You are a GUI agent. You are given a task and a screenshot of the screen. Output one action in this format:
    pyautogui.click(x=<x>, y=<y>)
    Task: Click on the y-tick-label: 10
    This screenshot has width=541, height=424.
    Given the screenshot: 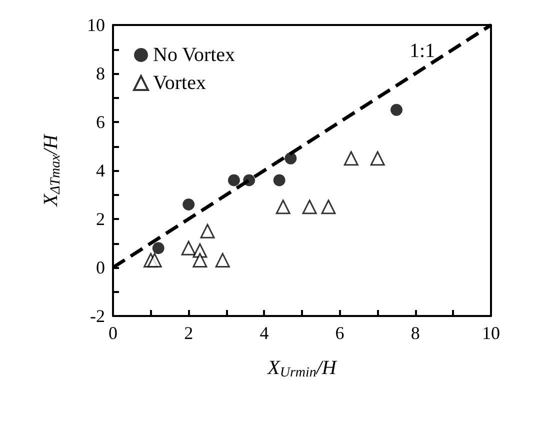 What is the action you would take?
    pyautogui.click(x=96, y=25)
    